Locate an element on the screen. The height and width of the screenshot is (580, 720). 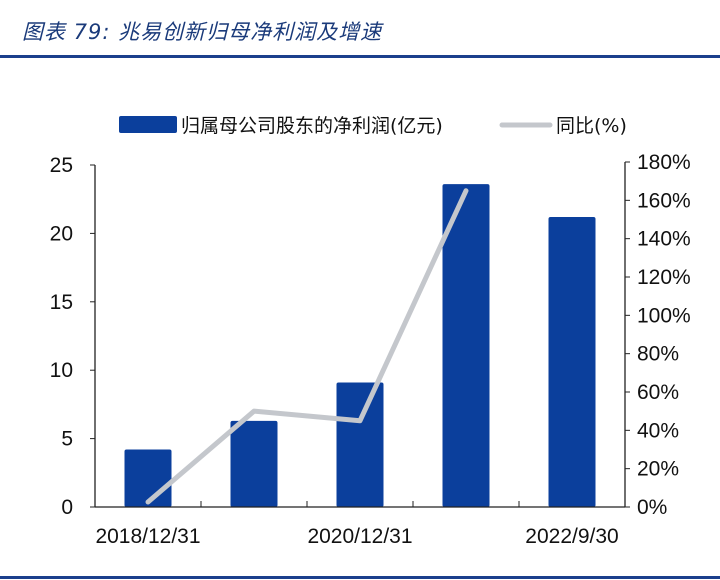
right-tick-label: 0% is located at coordinates (652, 507).